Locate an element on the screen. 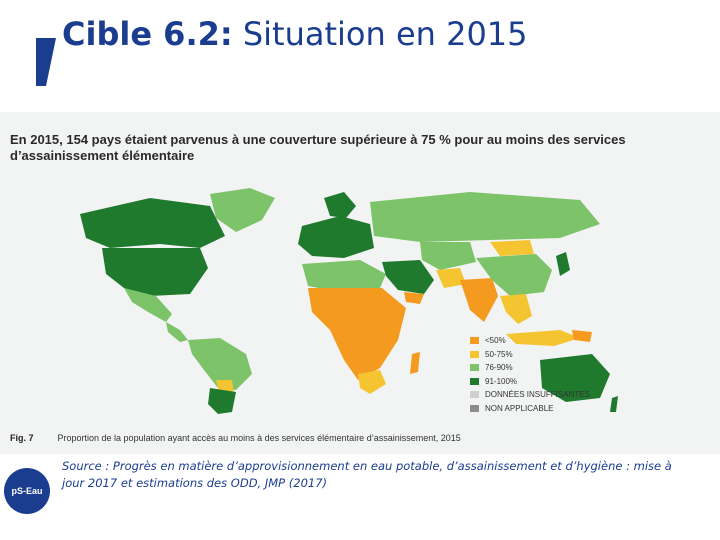 The image size is (720, 540). map-region-sub-saharan-africa is located at coordinates (357, 334).